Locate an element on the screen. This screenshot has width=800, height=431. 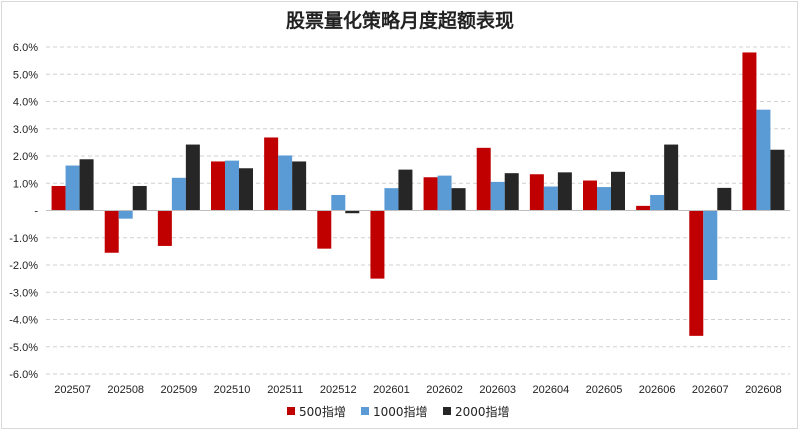
y-tick-label: -6.0% is located at coordinates (23, 375).